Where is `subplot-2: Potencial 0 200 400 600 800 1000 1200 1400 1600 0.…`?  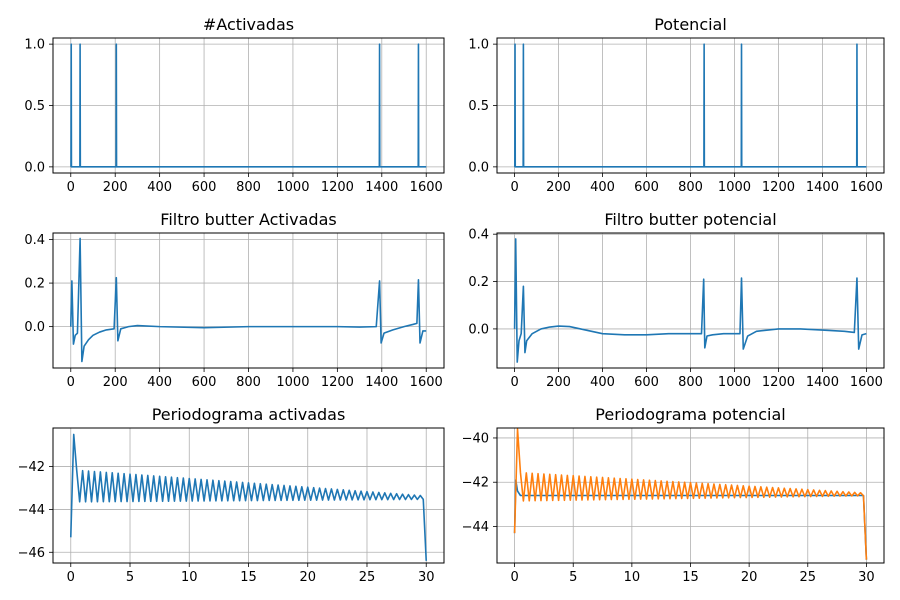 subplot-2: Potencial 0 200 400 600 800 1000 1200 1400 1600 0.… is located at coordinates (676, 105).